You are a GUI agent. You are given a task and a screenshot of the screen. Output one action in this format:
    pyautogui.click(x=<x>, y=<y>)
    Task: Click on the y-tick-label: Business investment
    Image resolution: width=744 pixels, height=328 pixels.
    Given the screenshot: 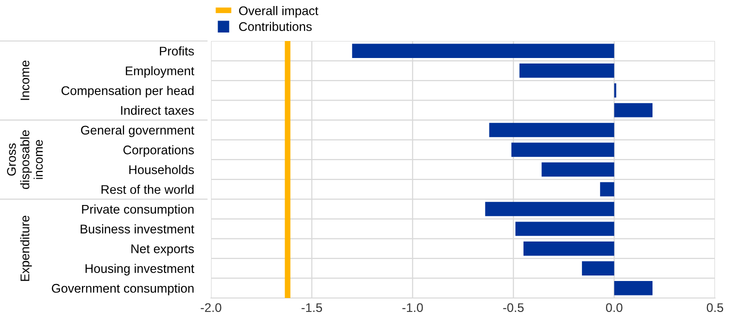 What is the action you would take?
    pyautogui.click(x=137, y=229)
    